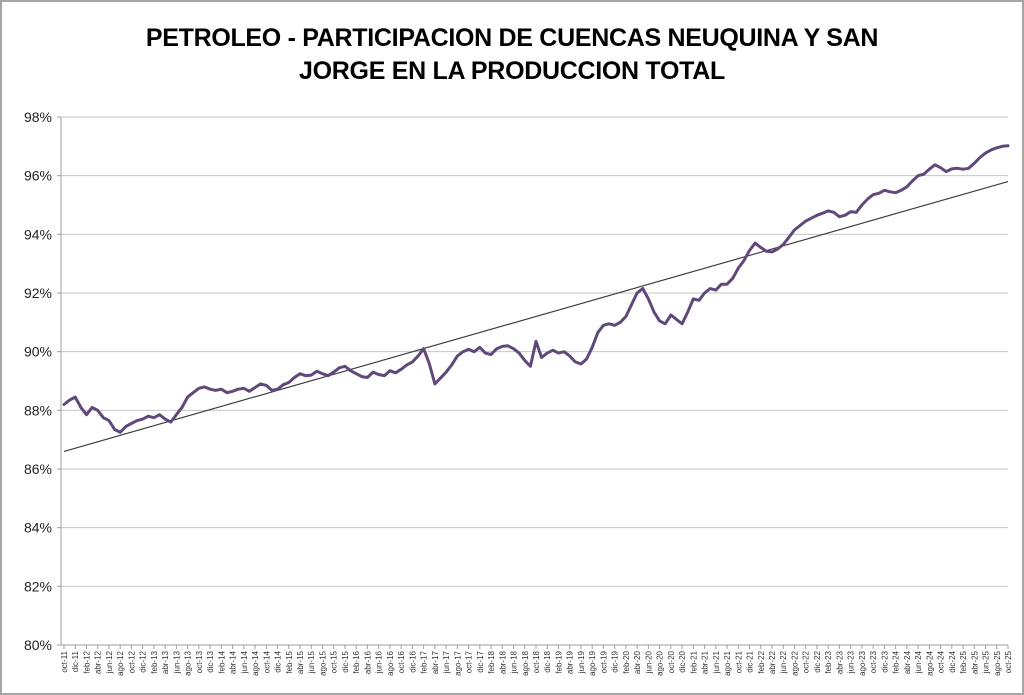 The width and height of the screenshot is (1024, 695). What do you see at coordinates (255, 662) in the screenshot?
I see `x-tick-label: ago-14` at bounding box center [255, 662].